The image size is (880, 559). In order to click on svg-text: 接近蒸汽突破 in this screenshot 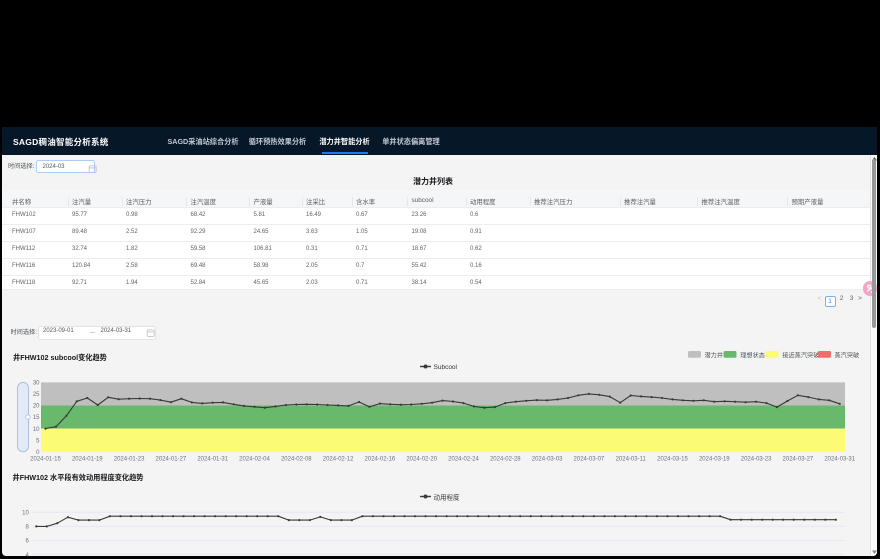, I will do `click(800, 355)`.